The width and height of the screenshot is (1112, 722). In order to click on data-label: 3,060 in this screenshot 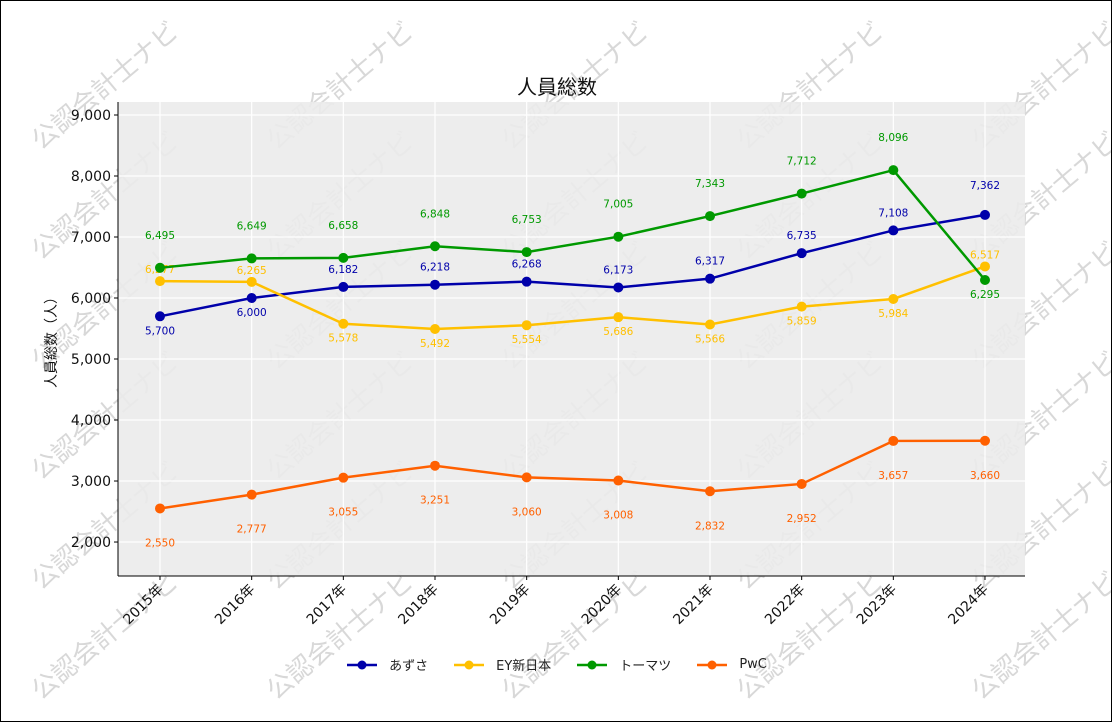, I will do `click(527, 512)`.